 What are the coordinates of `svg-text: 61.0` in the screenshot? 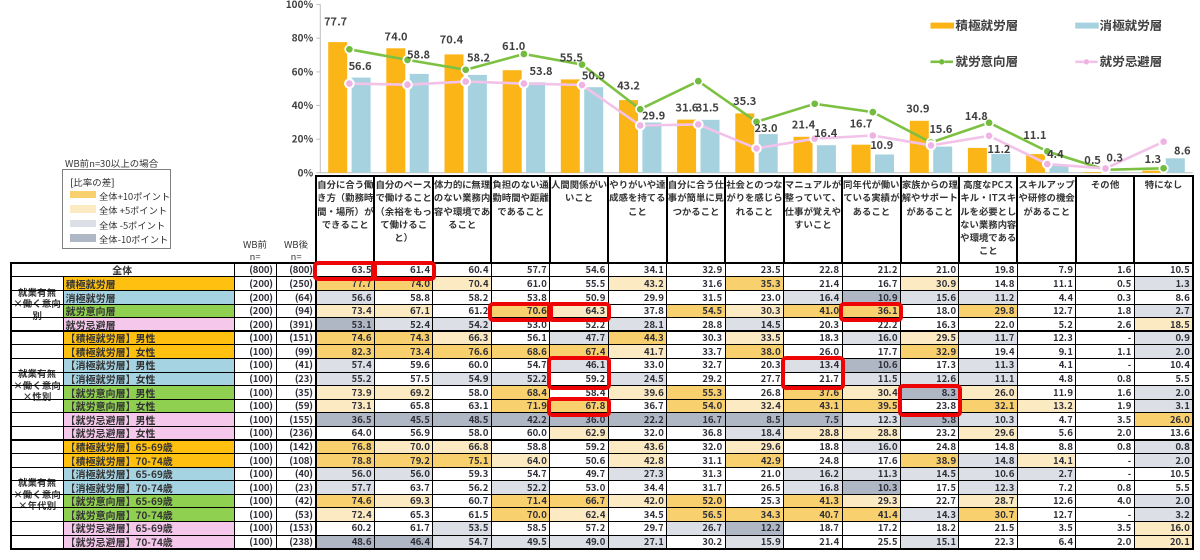 It's located at (514, 46).